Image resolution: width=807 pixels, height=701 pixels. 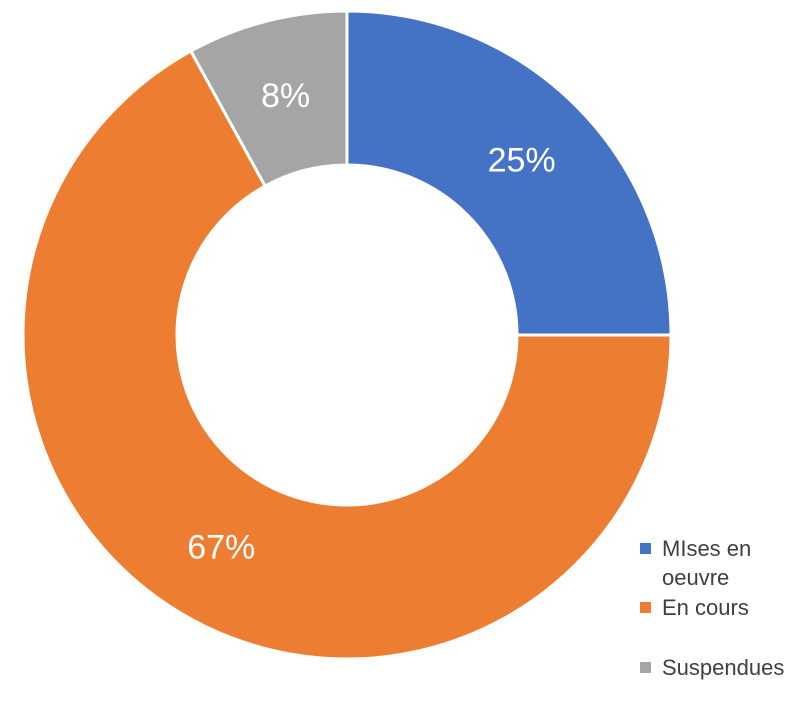 I want to click on slice-label-mises-en-oeuvre: 25%, so click(x=522, y=160).